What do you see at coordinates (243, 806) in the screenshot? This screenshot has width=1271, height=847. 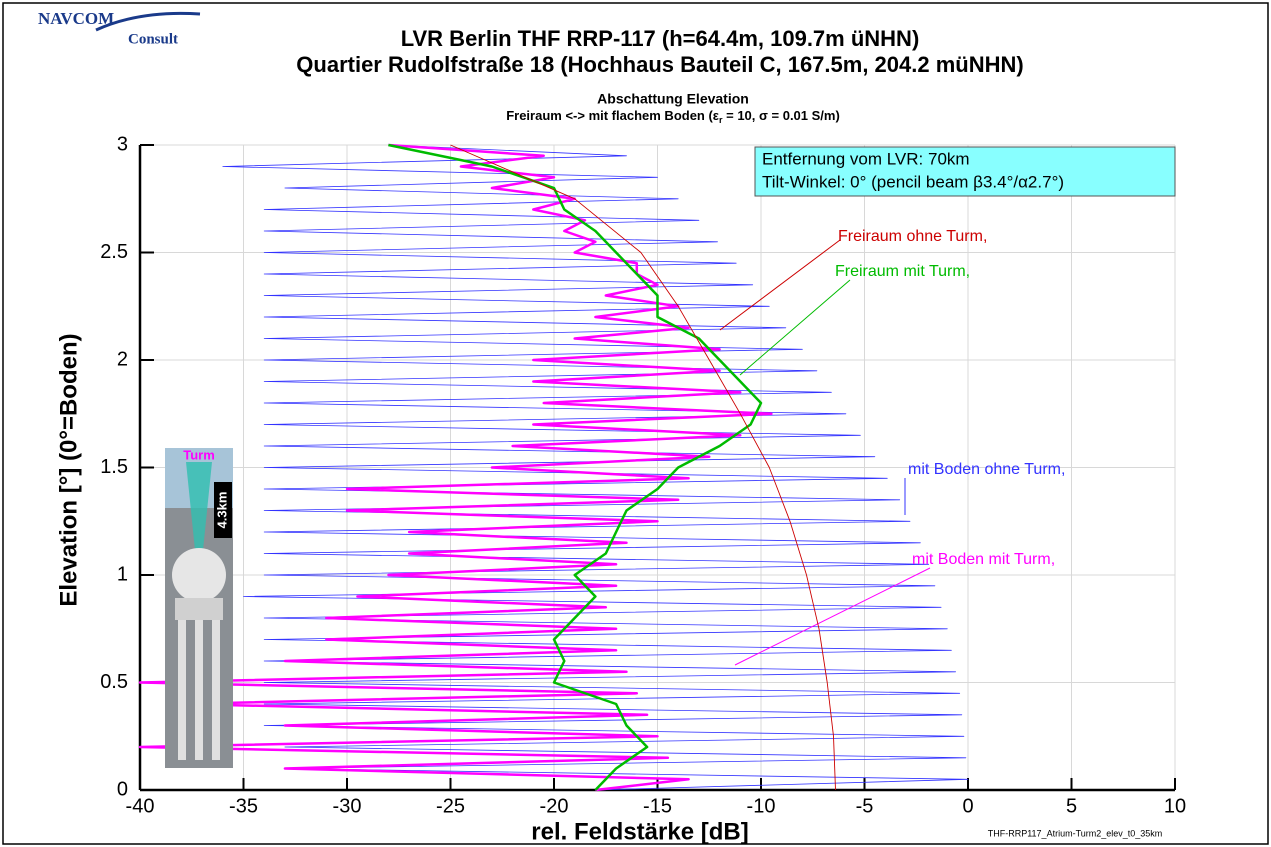 I see `x-tick-label: -35` at bounding box center [243, 806].